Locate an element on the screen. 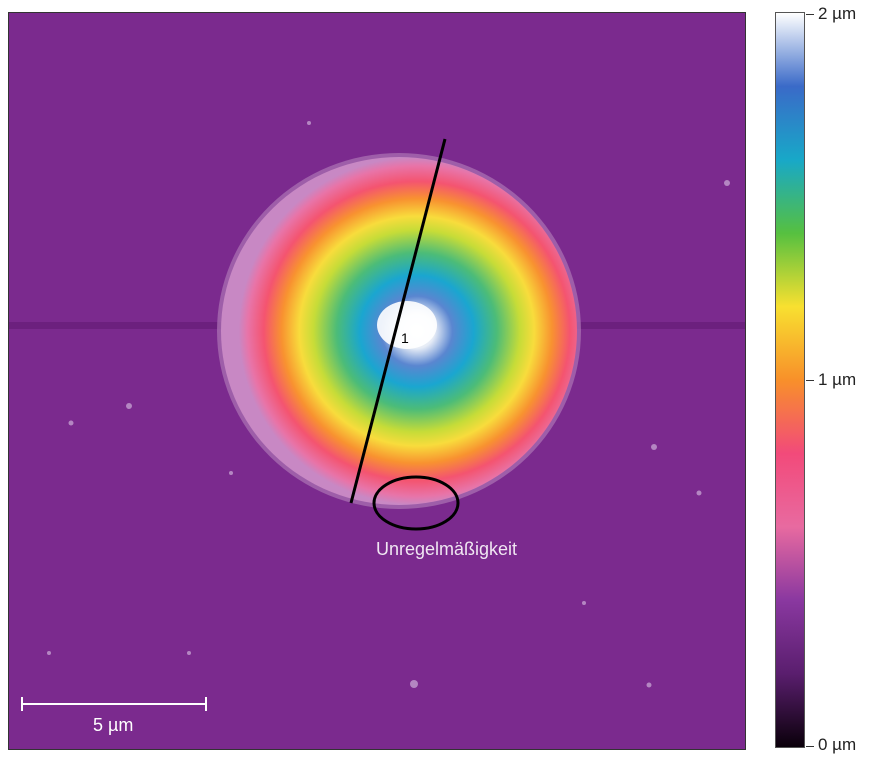  irregularity-label: Unregelmäßigkeit is located at coordinates (446, 549).